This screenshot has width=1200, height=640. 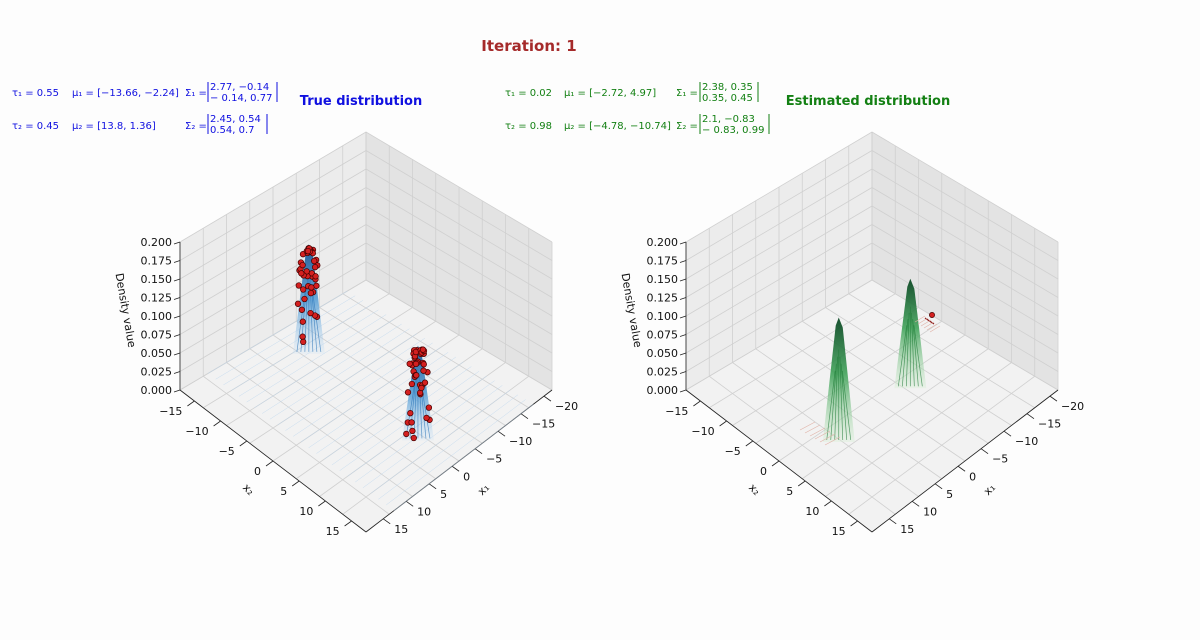 What do you see at coordinates (241, 98) in the screenshot?
I see `true-sigma1-row2: − 0.14, 0.77` at bounding box center [241, 98].